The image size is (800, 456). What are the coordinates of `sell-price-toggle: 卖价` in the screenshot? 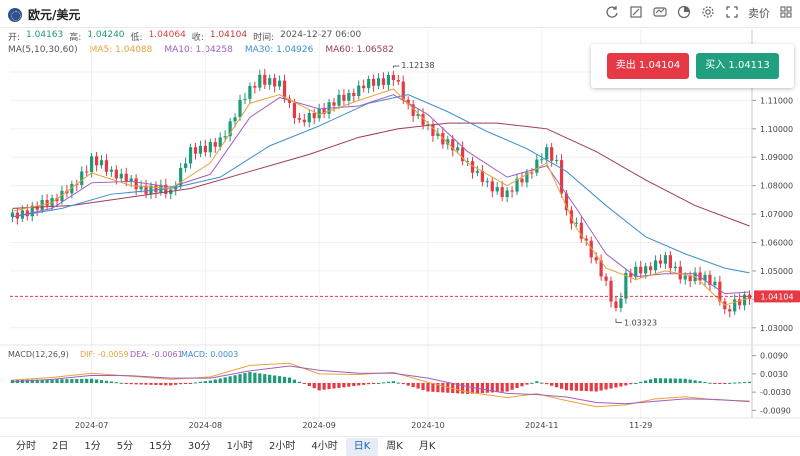 It's located at (759, 13).